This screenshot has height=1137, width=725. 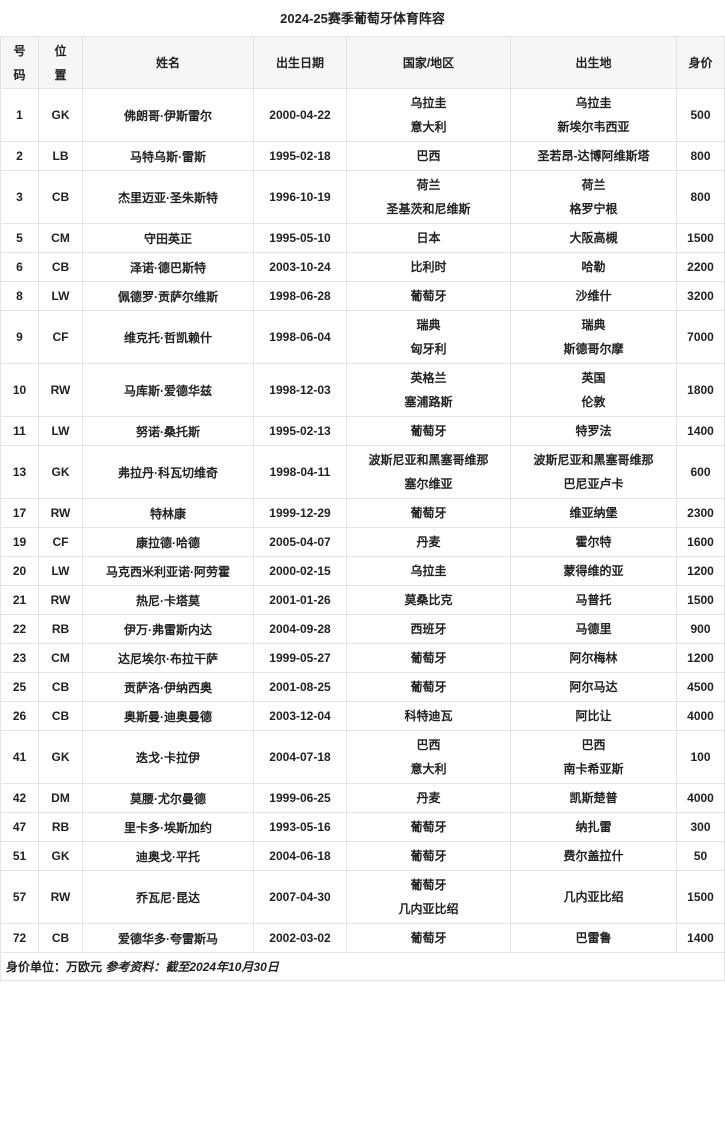 I want to click on table-row: 41 GK 迭戈·卡拉伊 2004-07-18 巴西 意大利 巴西 南卡希亚斯 100, so click(x=362, y=757).